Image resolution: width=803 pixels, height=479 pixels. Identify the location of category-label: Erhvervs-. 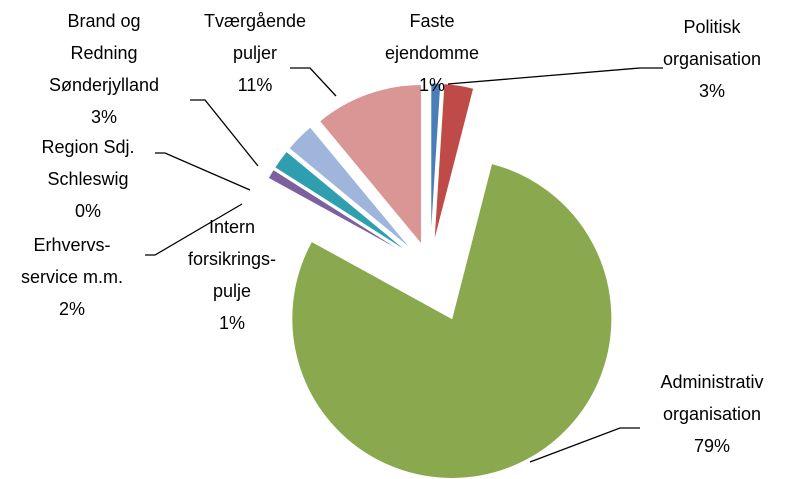
(71, 245).